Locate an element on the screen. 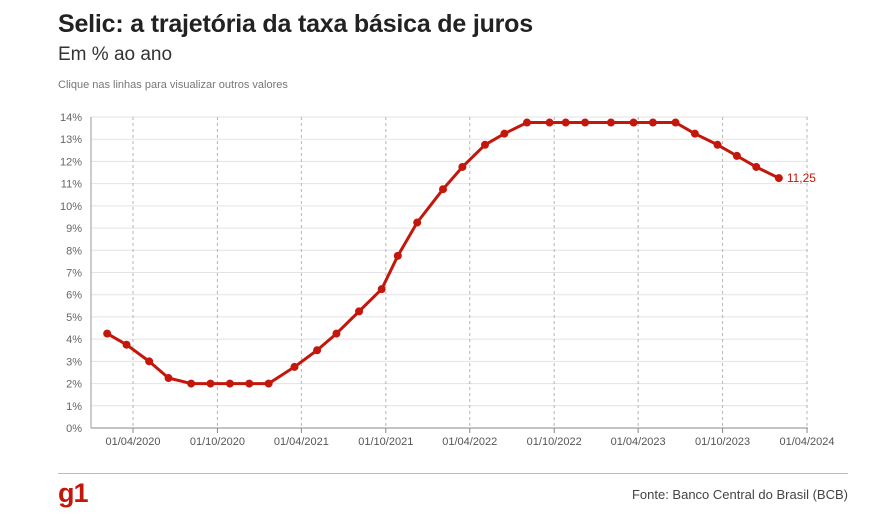 The height and width of the screenshot is (528, 875). y-tick-label: 7% is located at coordinates (74, 274).